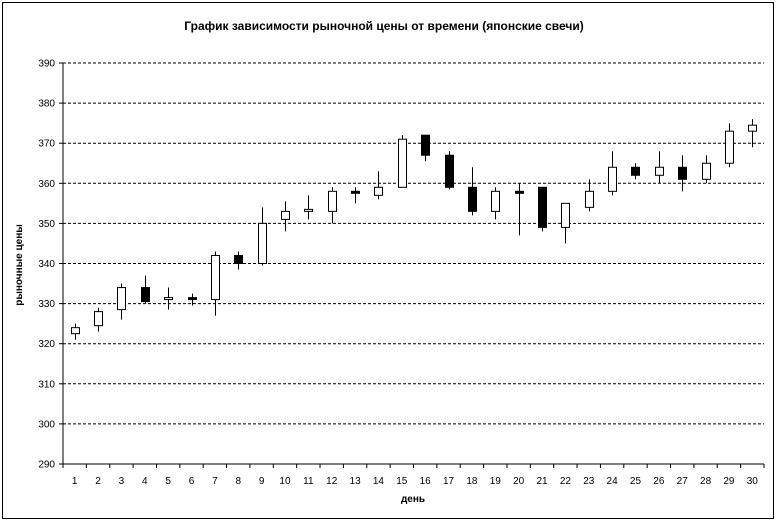 Image resolution: width=779 pixels, height=524 pixels. I want to click on x-tick-label-15: 15, so click(402, 481).